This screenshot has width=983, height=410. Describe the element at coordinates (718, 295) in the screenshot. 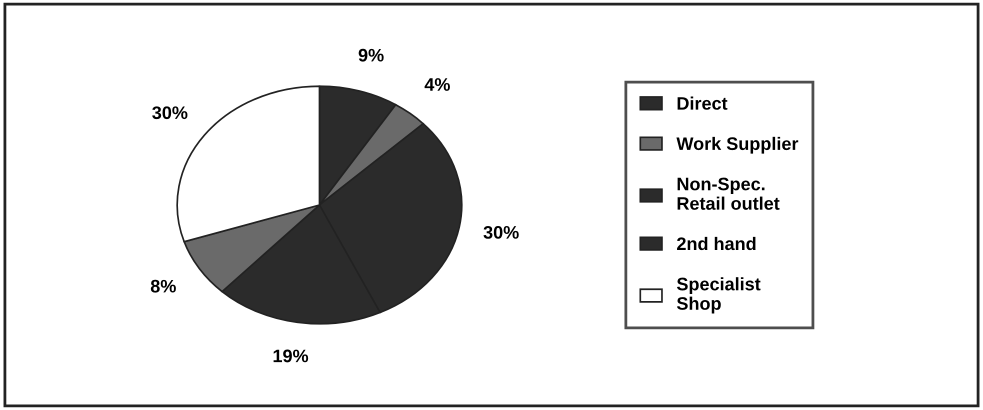

I see `legend-label: Specialist Shop` at that location.